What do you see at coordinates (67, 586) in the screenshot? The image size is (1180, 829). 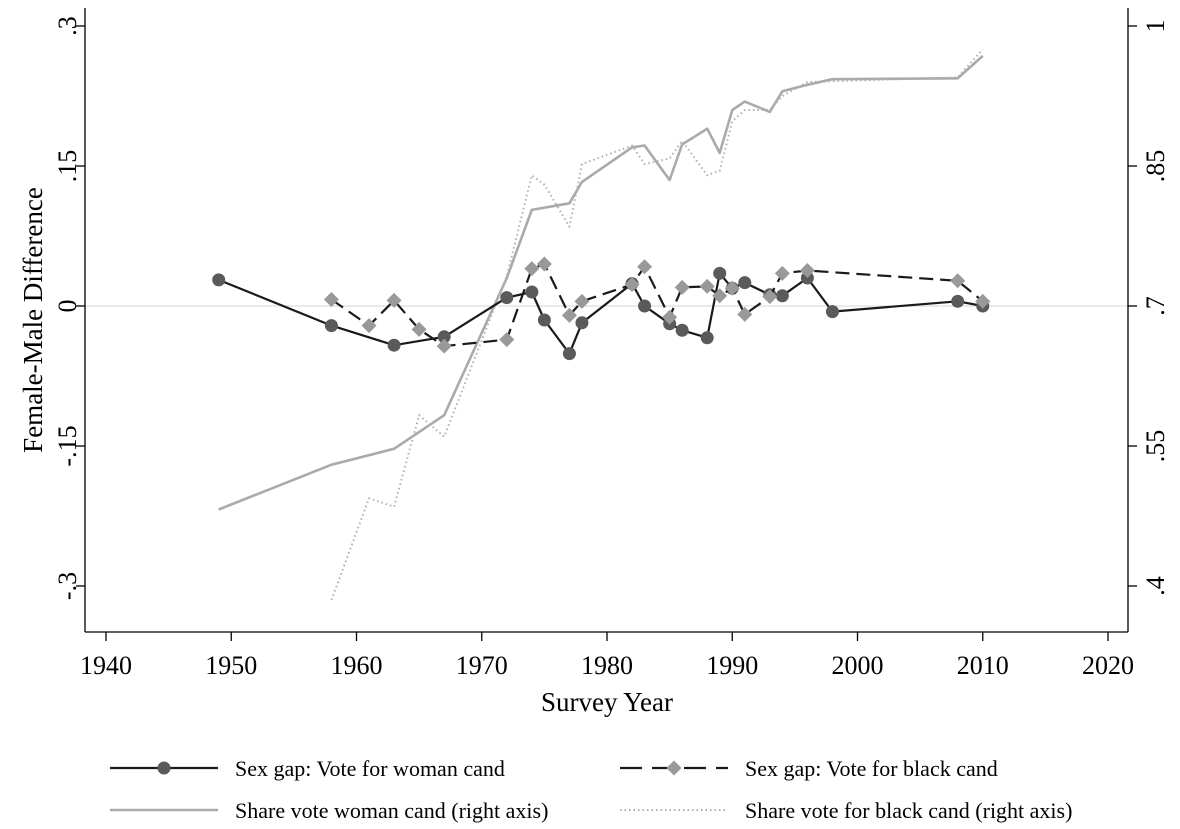 I see `y-tick-label: -.3` at bounding box center [67, 586].